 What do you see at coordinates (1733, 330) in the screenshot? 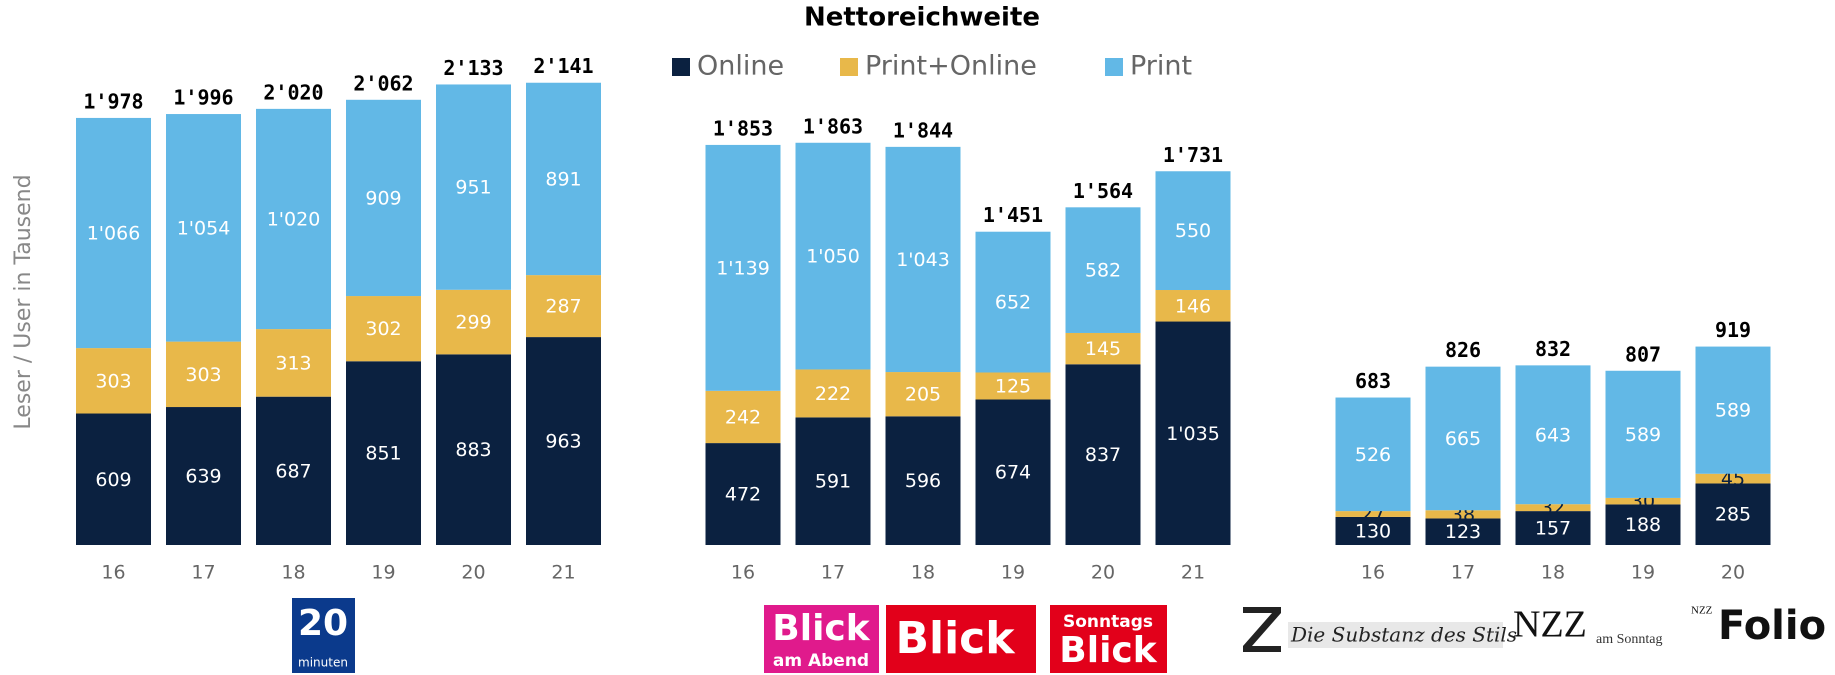
I see `total-label: 919` at bounding box center [1733, 330].